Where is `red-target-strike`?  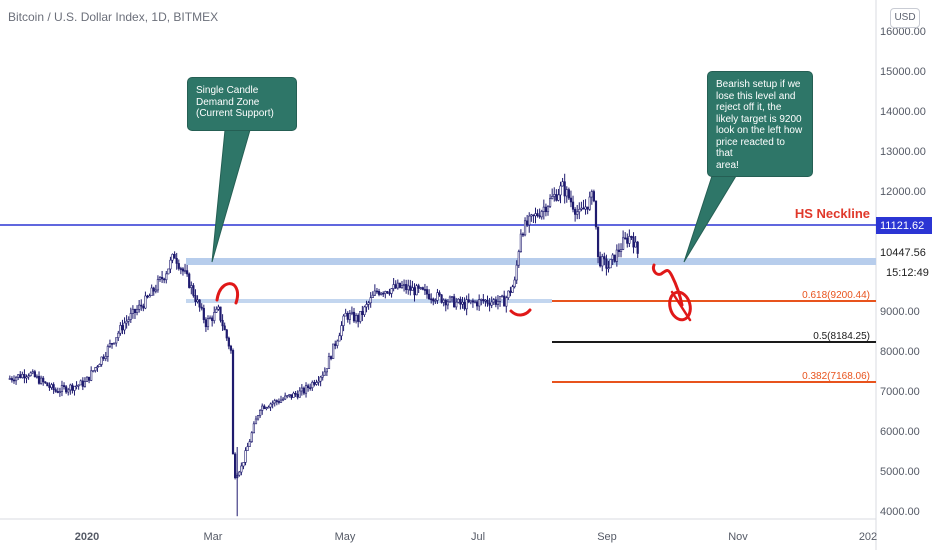 red-target-strike is located at coordinates (681, 306).